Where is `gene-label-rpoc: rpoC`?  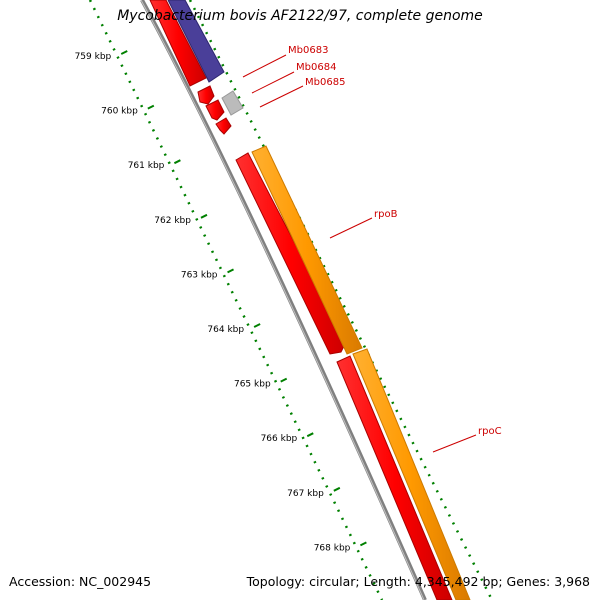 gene-label-rpoc: rpoC is located at coordinates (490, 431).